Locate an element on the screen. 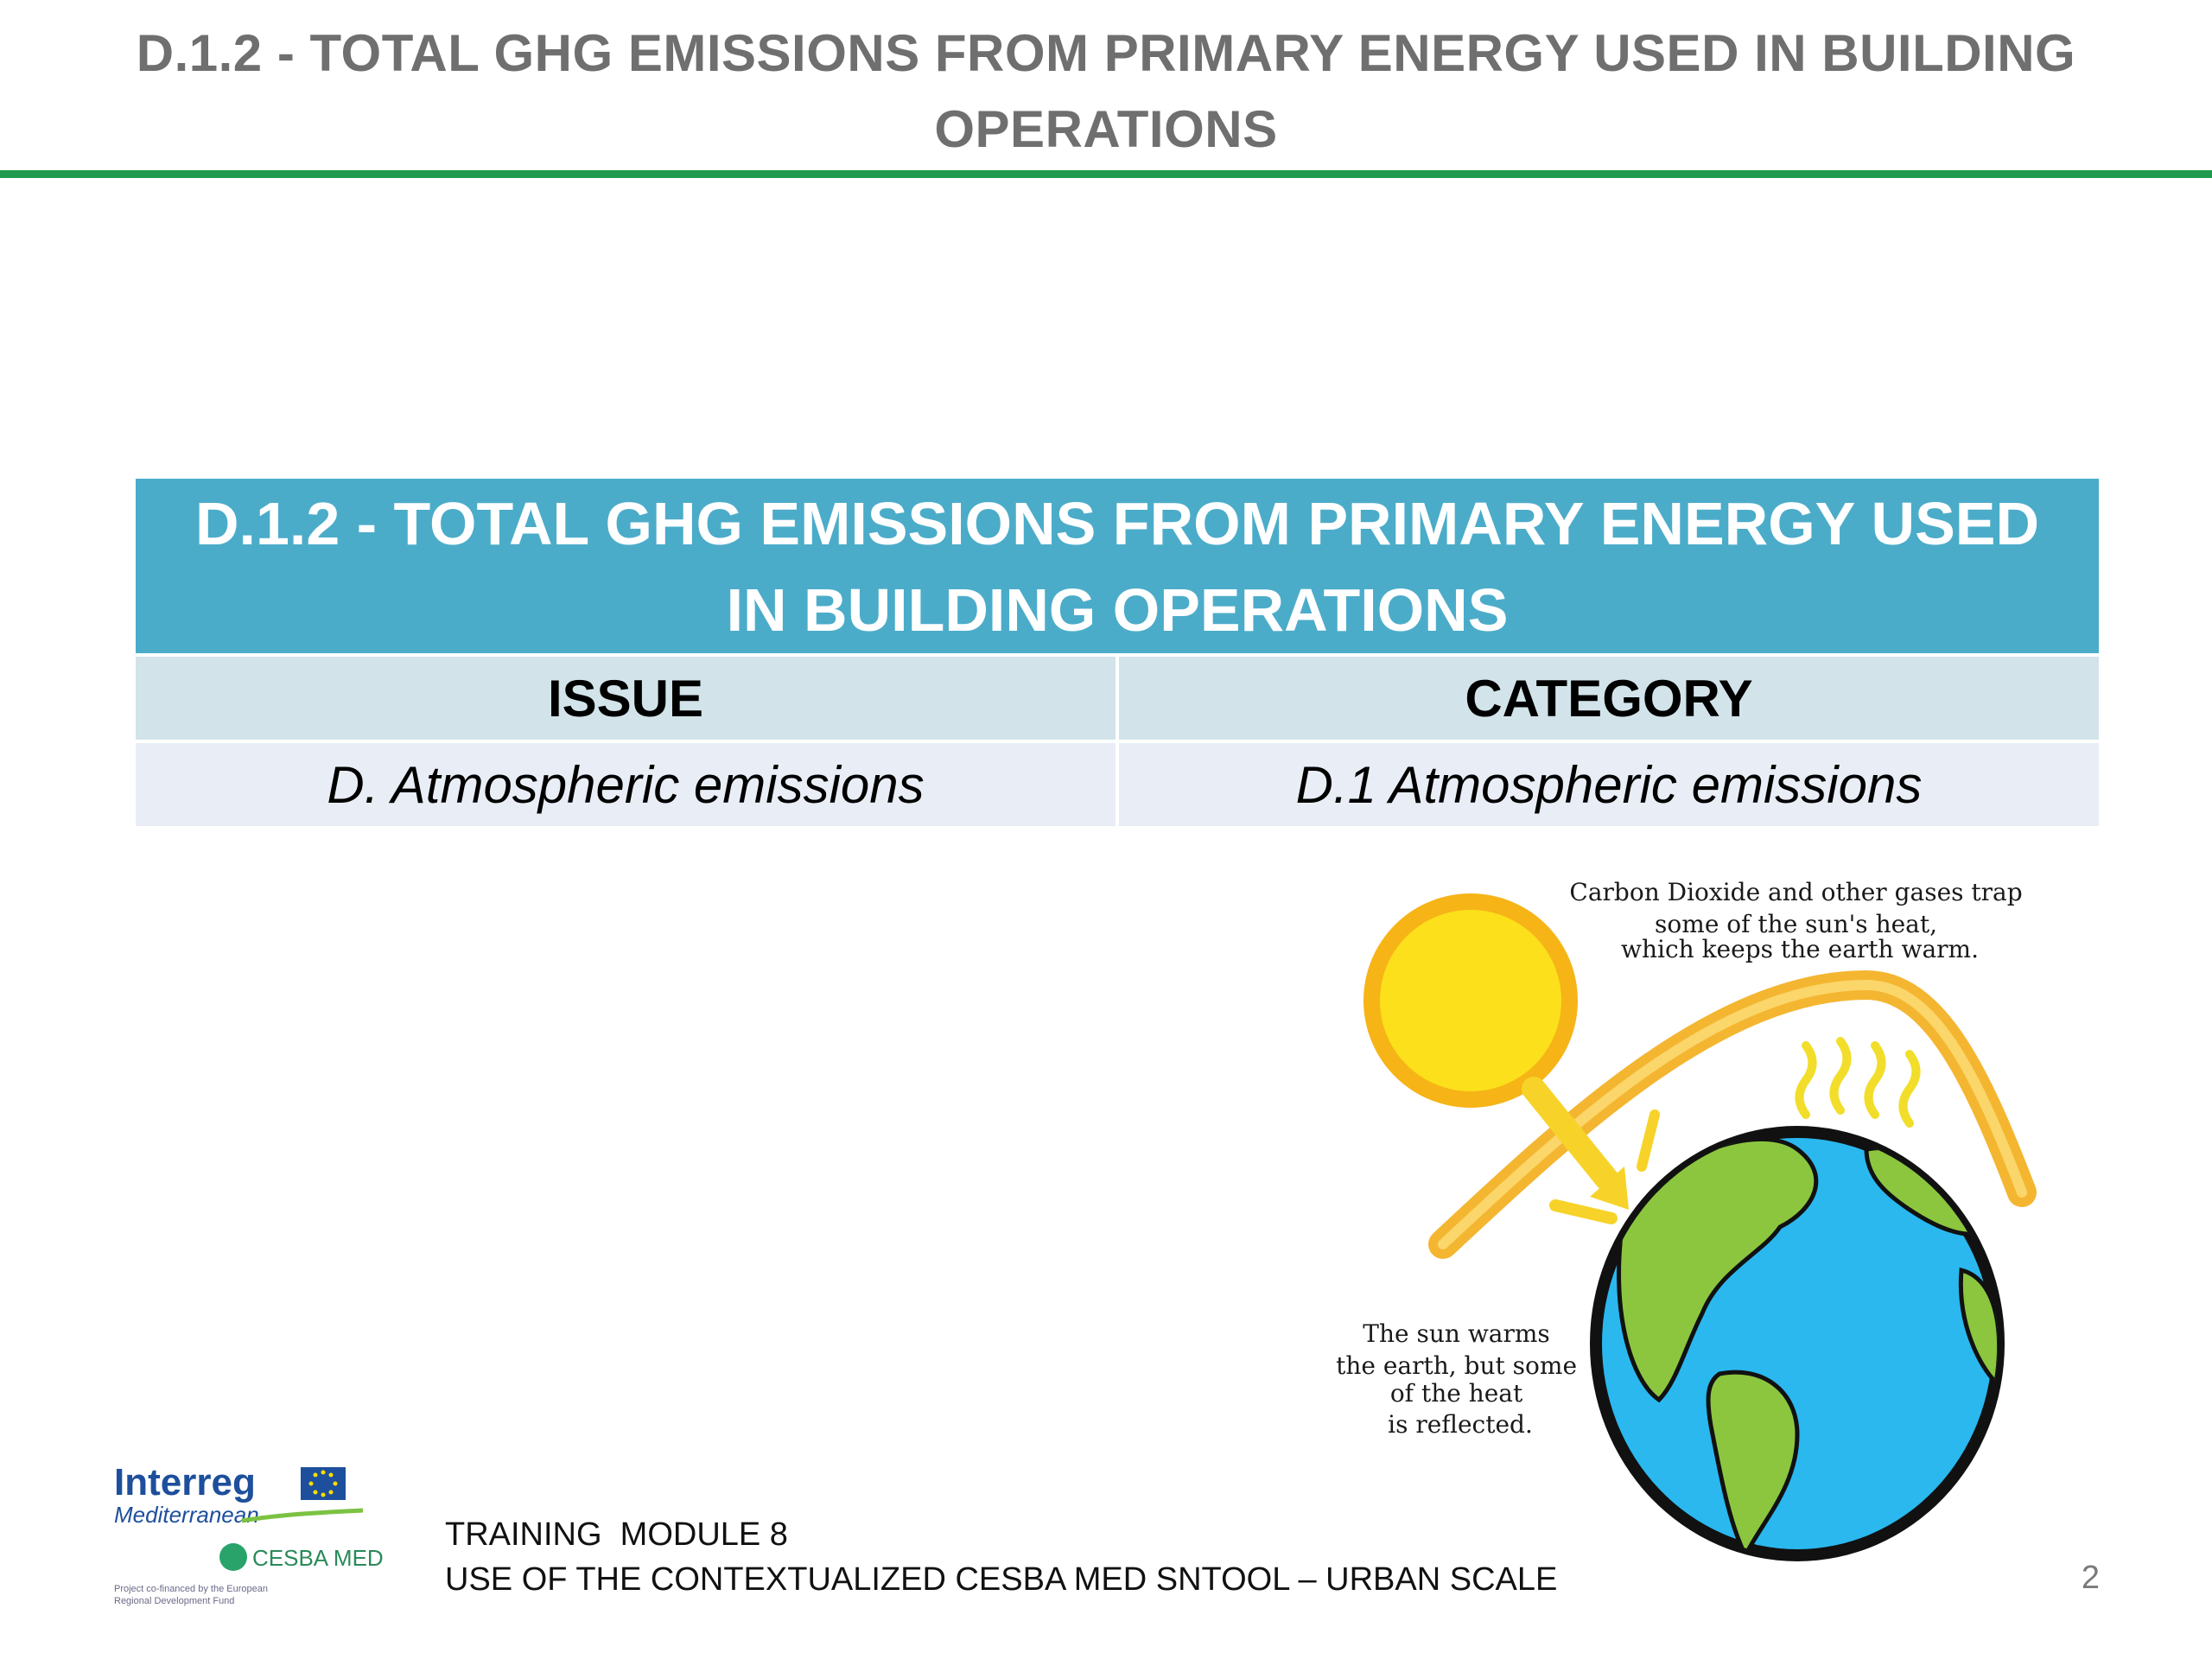  note-bottom-line3: of the heat is located at coordinates (1456, 1393).